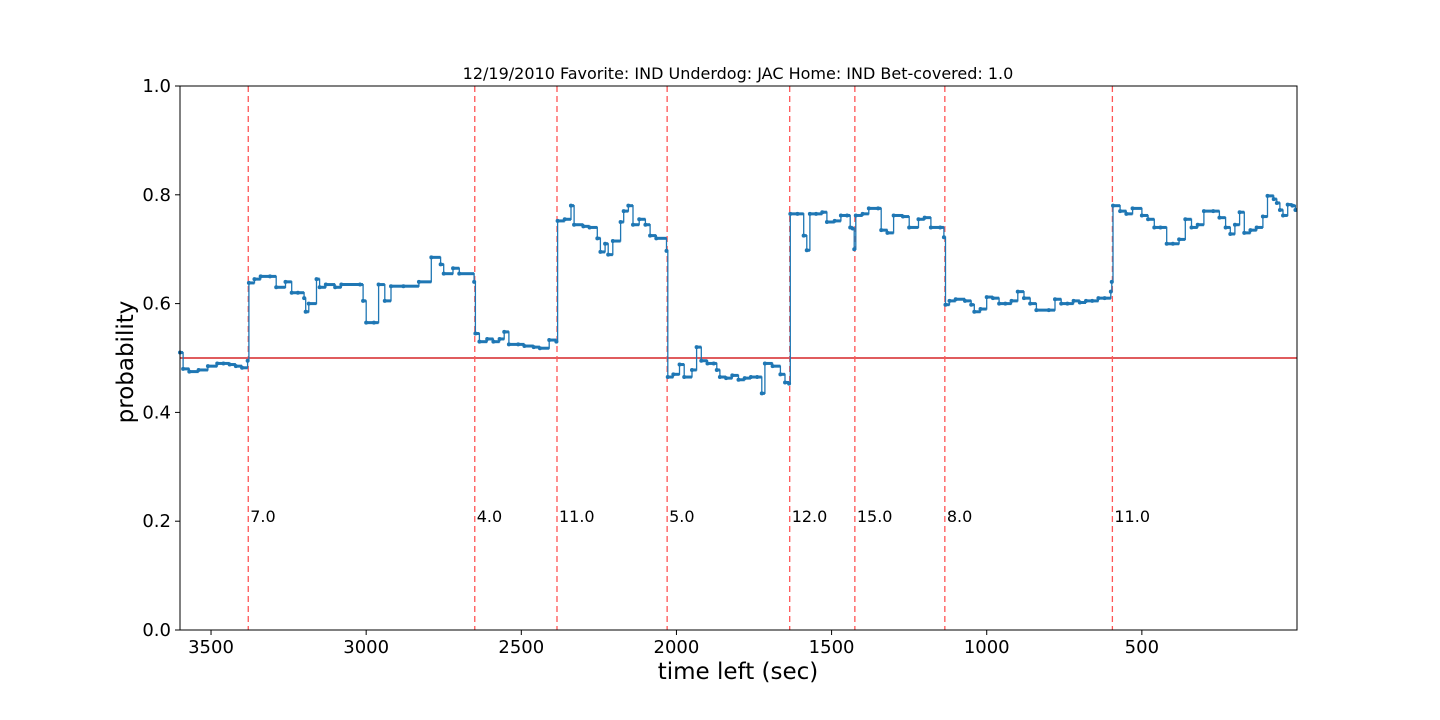 The image size is (1440, 720). Describe the element at coordinates (681, 516) in the screenshot. I see `scoring-event-label: 5.0` at that location.